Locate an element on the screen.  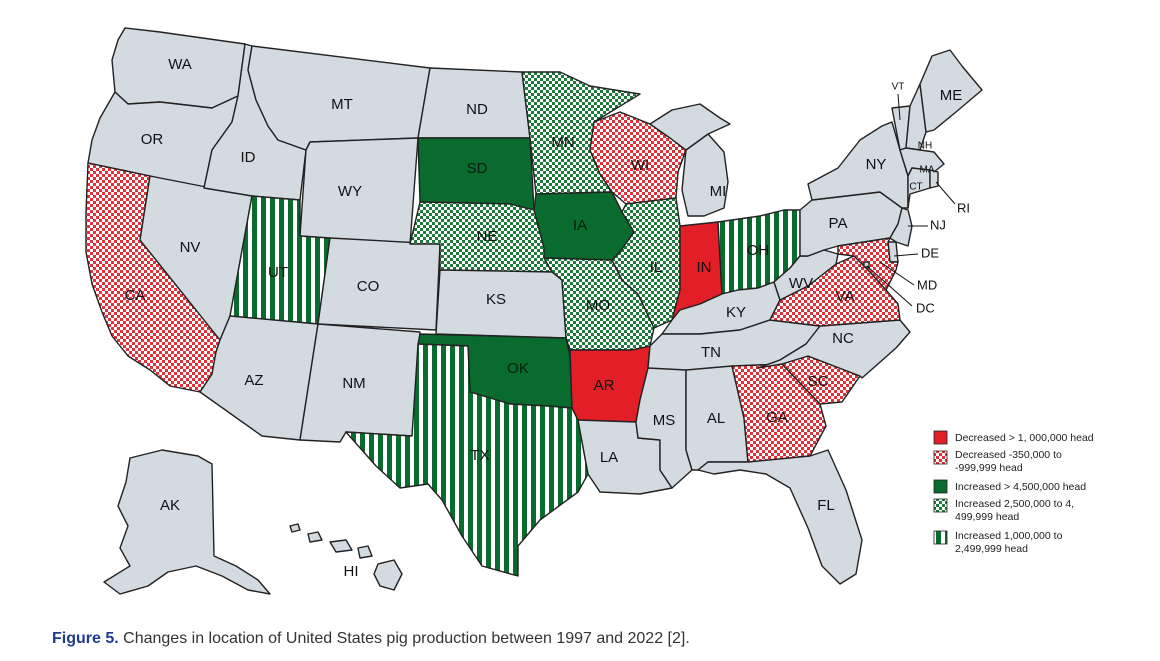
state-nh is located at coordinates (916, 117).